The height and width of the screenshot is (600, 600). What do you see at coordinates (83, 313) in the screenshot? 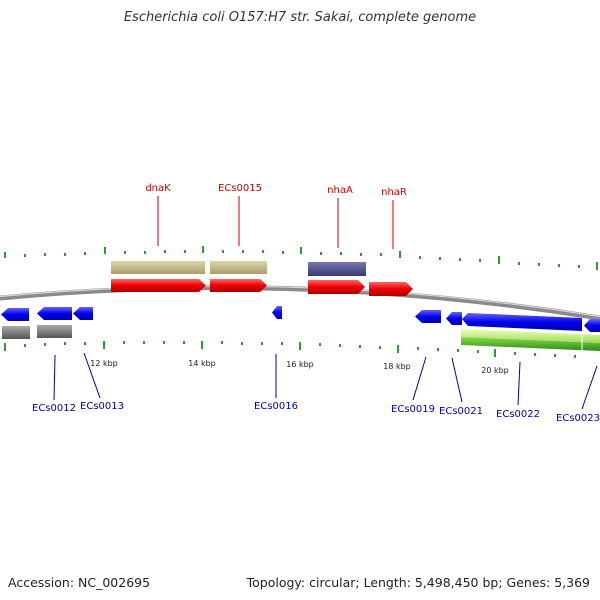
I see `gene-arrow-ecs0013` at bounding box center [83, 313].